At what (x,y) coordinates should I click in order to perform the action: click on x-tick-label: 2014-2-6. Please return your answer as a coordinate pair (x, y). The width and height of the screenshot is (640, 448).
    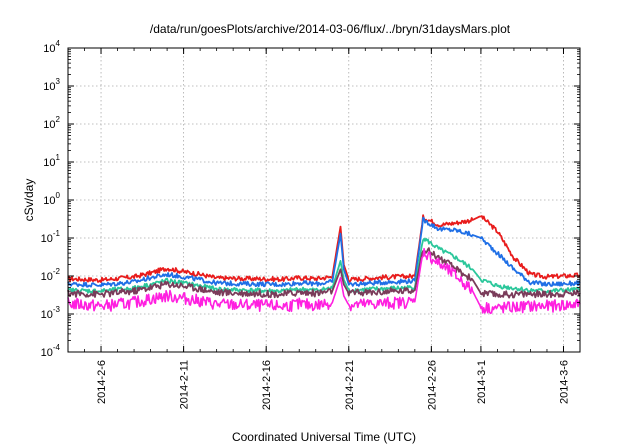
    Looking at the image, I should click on (102, 382).